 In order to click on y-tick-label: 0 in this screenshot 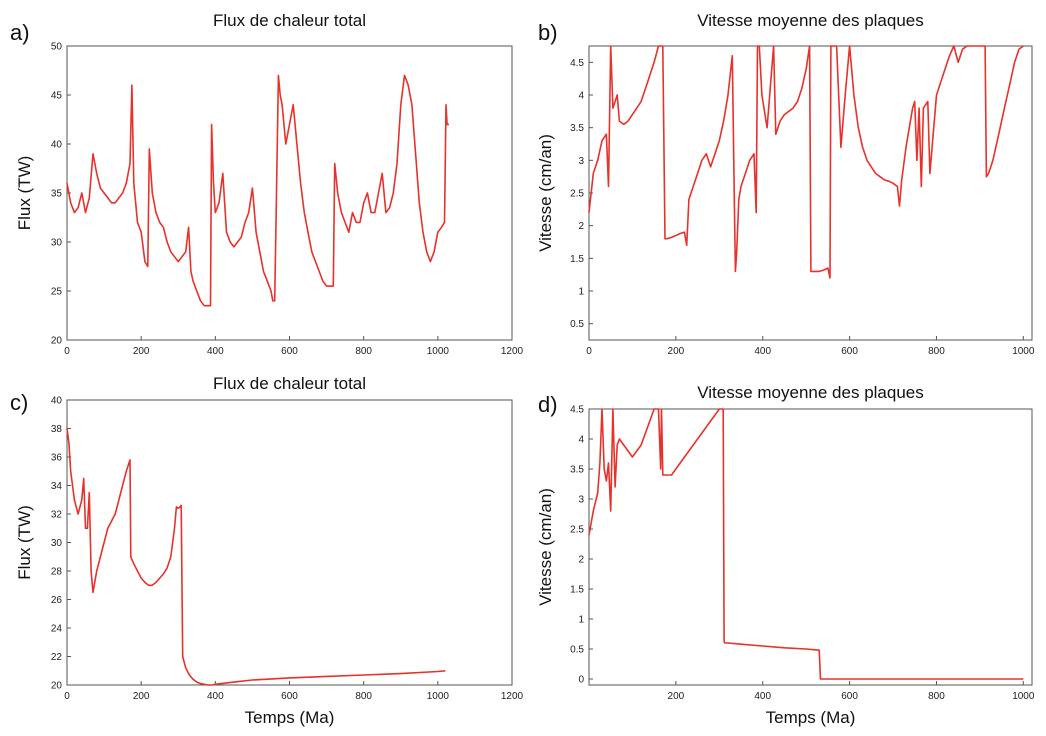, I will do `click(581, 680)`.